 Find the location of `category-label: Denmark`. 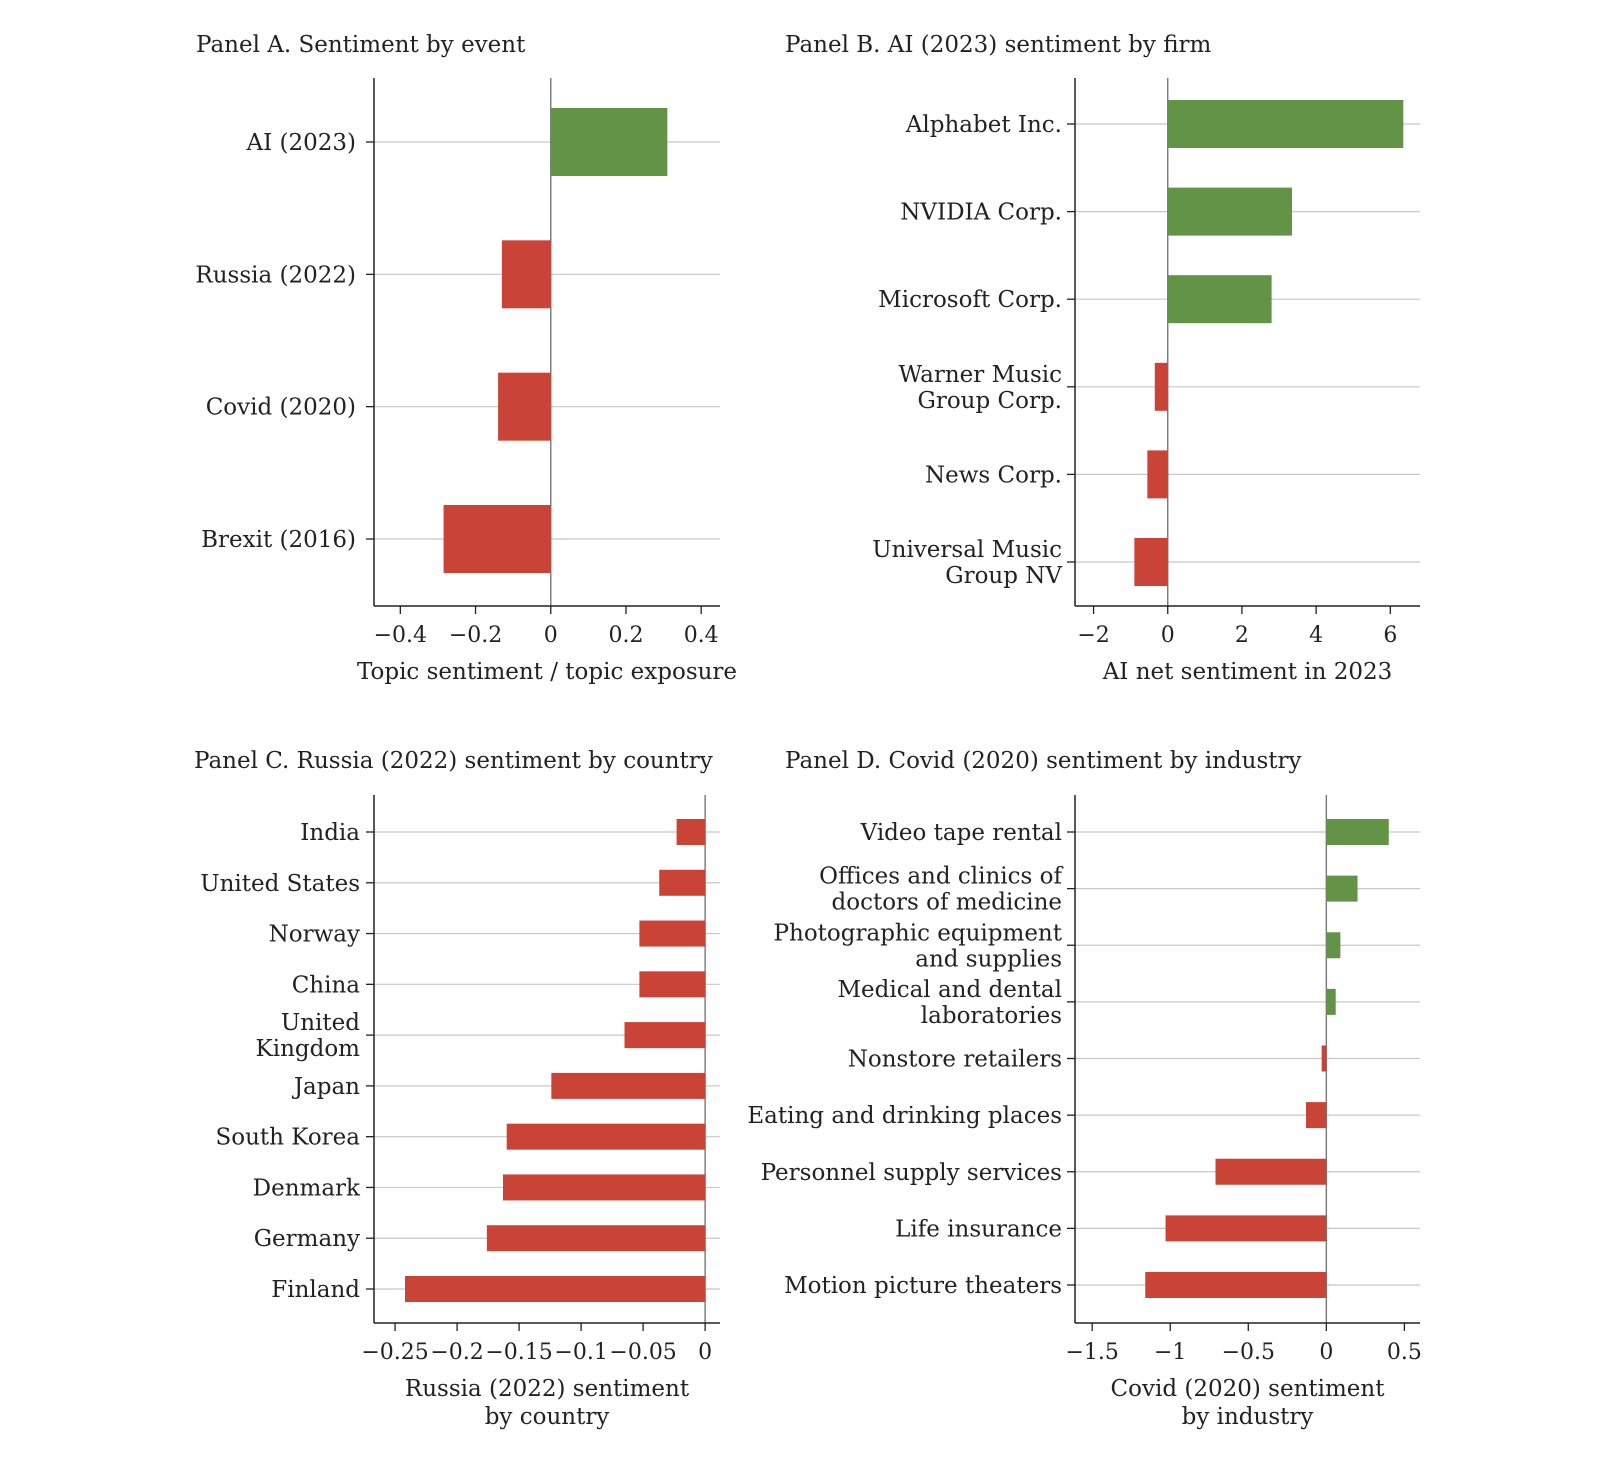

category-label: Denmark is located at coordinates (307, 1188).